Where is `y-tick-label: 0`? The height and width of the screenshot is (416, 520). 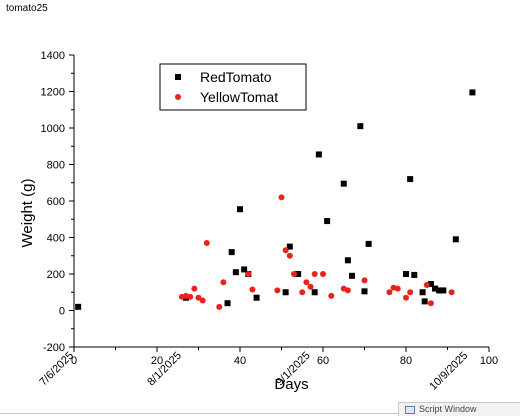
y-tick-label: 0 is located at coordinates (62, 312).